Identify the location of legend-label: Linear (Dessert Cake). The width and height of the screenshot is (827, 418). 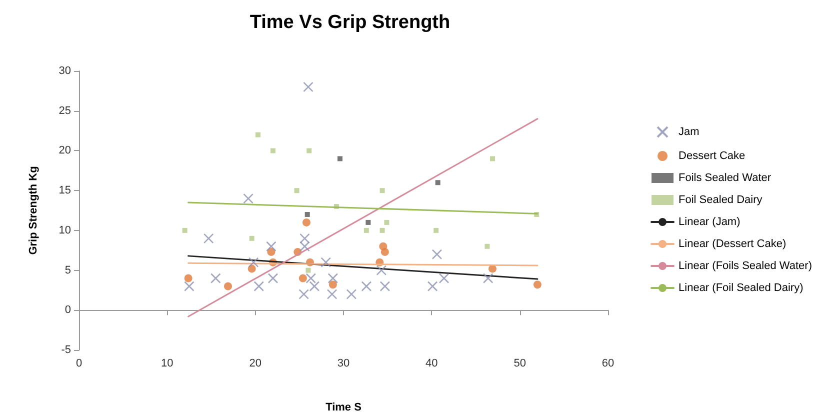
(732, 244).